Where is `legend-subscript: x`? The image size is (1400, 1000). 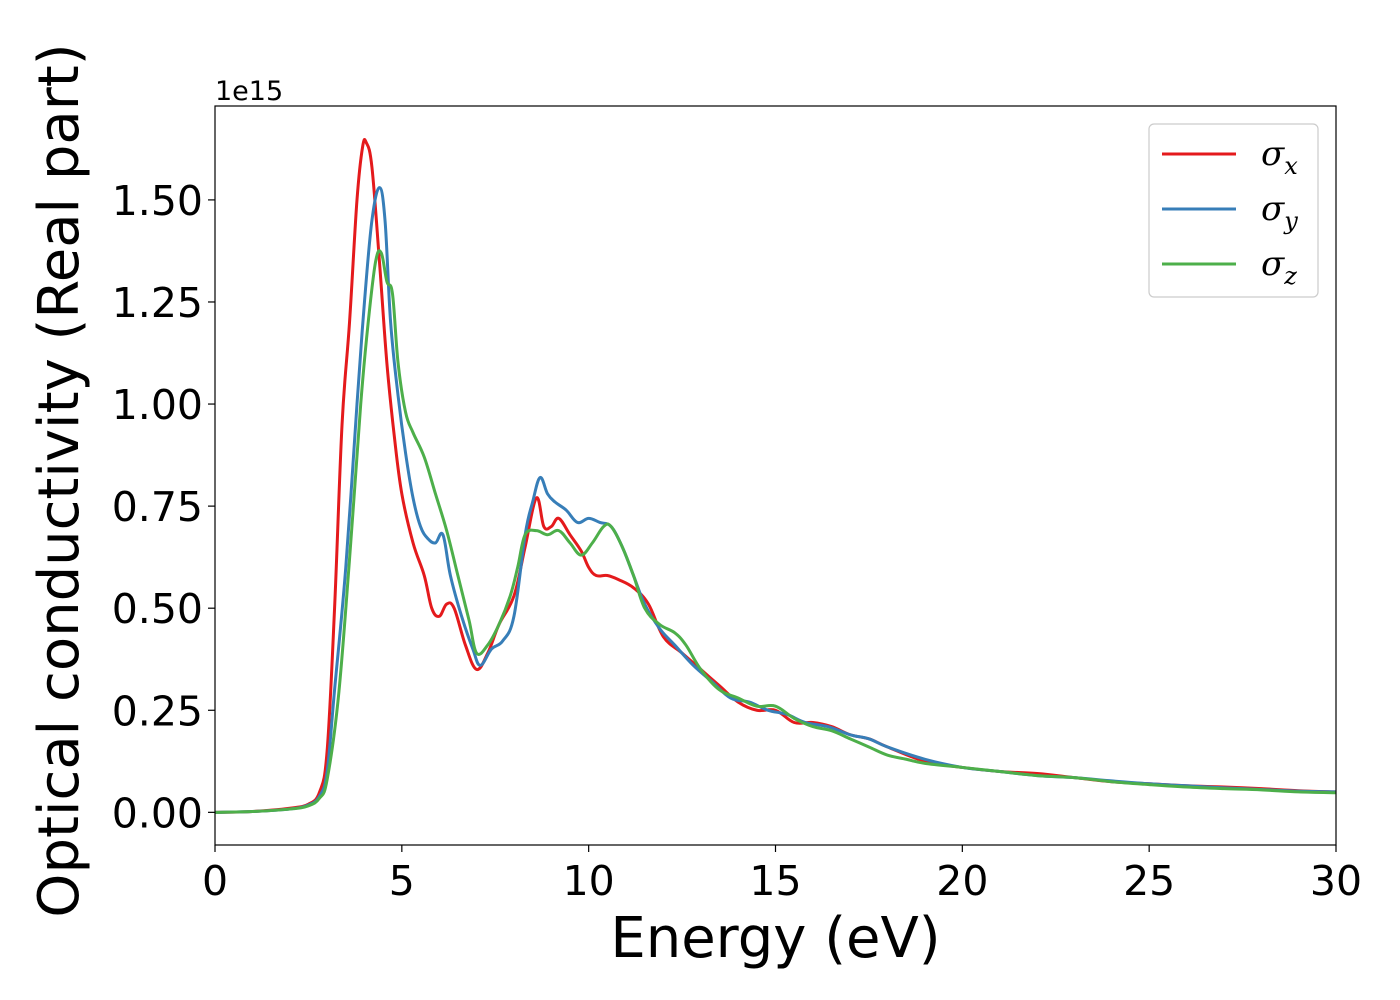
legend-subscript: x is located at coordinates (1291, 166).